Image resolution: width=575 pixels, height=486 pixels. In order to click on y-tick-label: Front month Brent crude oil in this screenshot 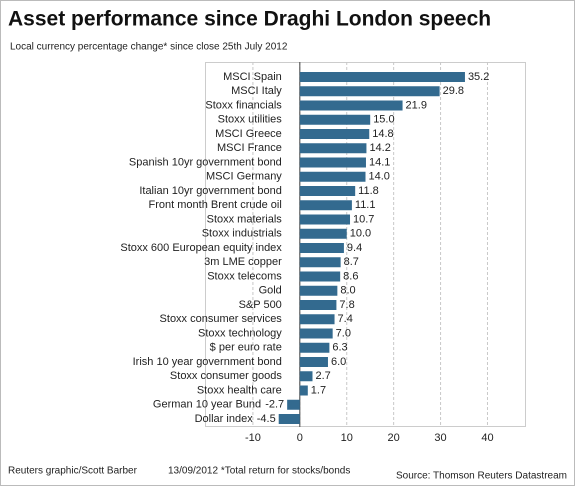, I will do `click(215, 205)`.